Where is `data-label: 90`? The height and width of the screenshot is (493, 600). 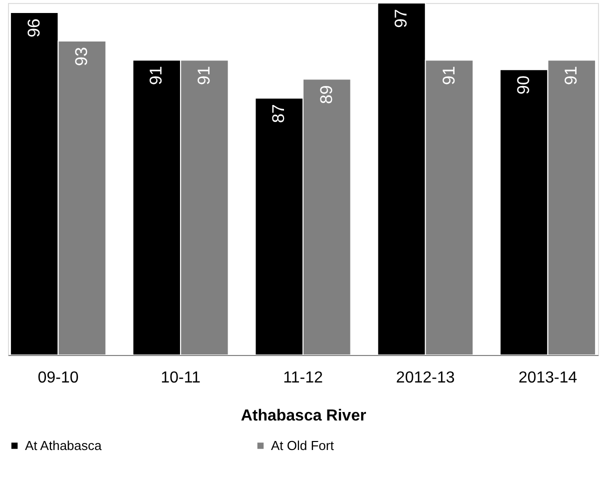
data-label: 90 is located at coordinates (523, 85).